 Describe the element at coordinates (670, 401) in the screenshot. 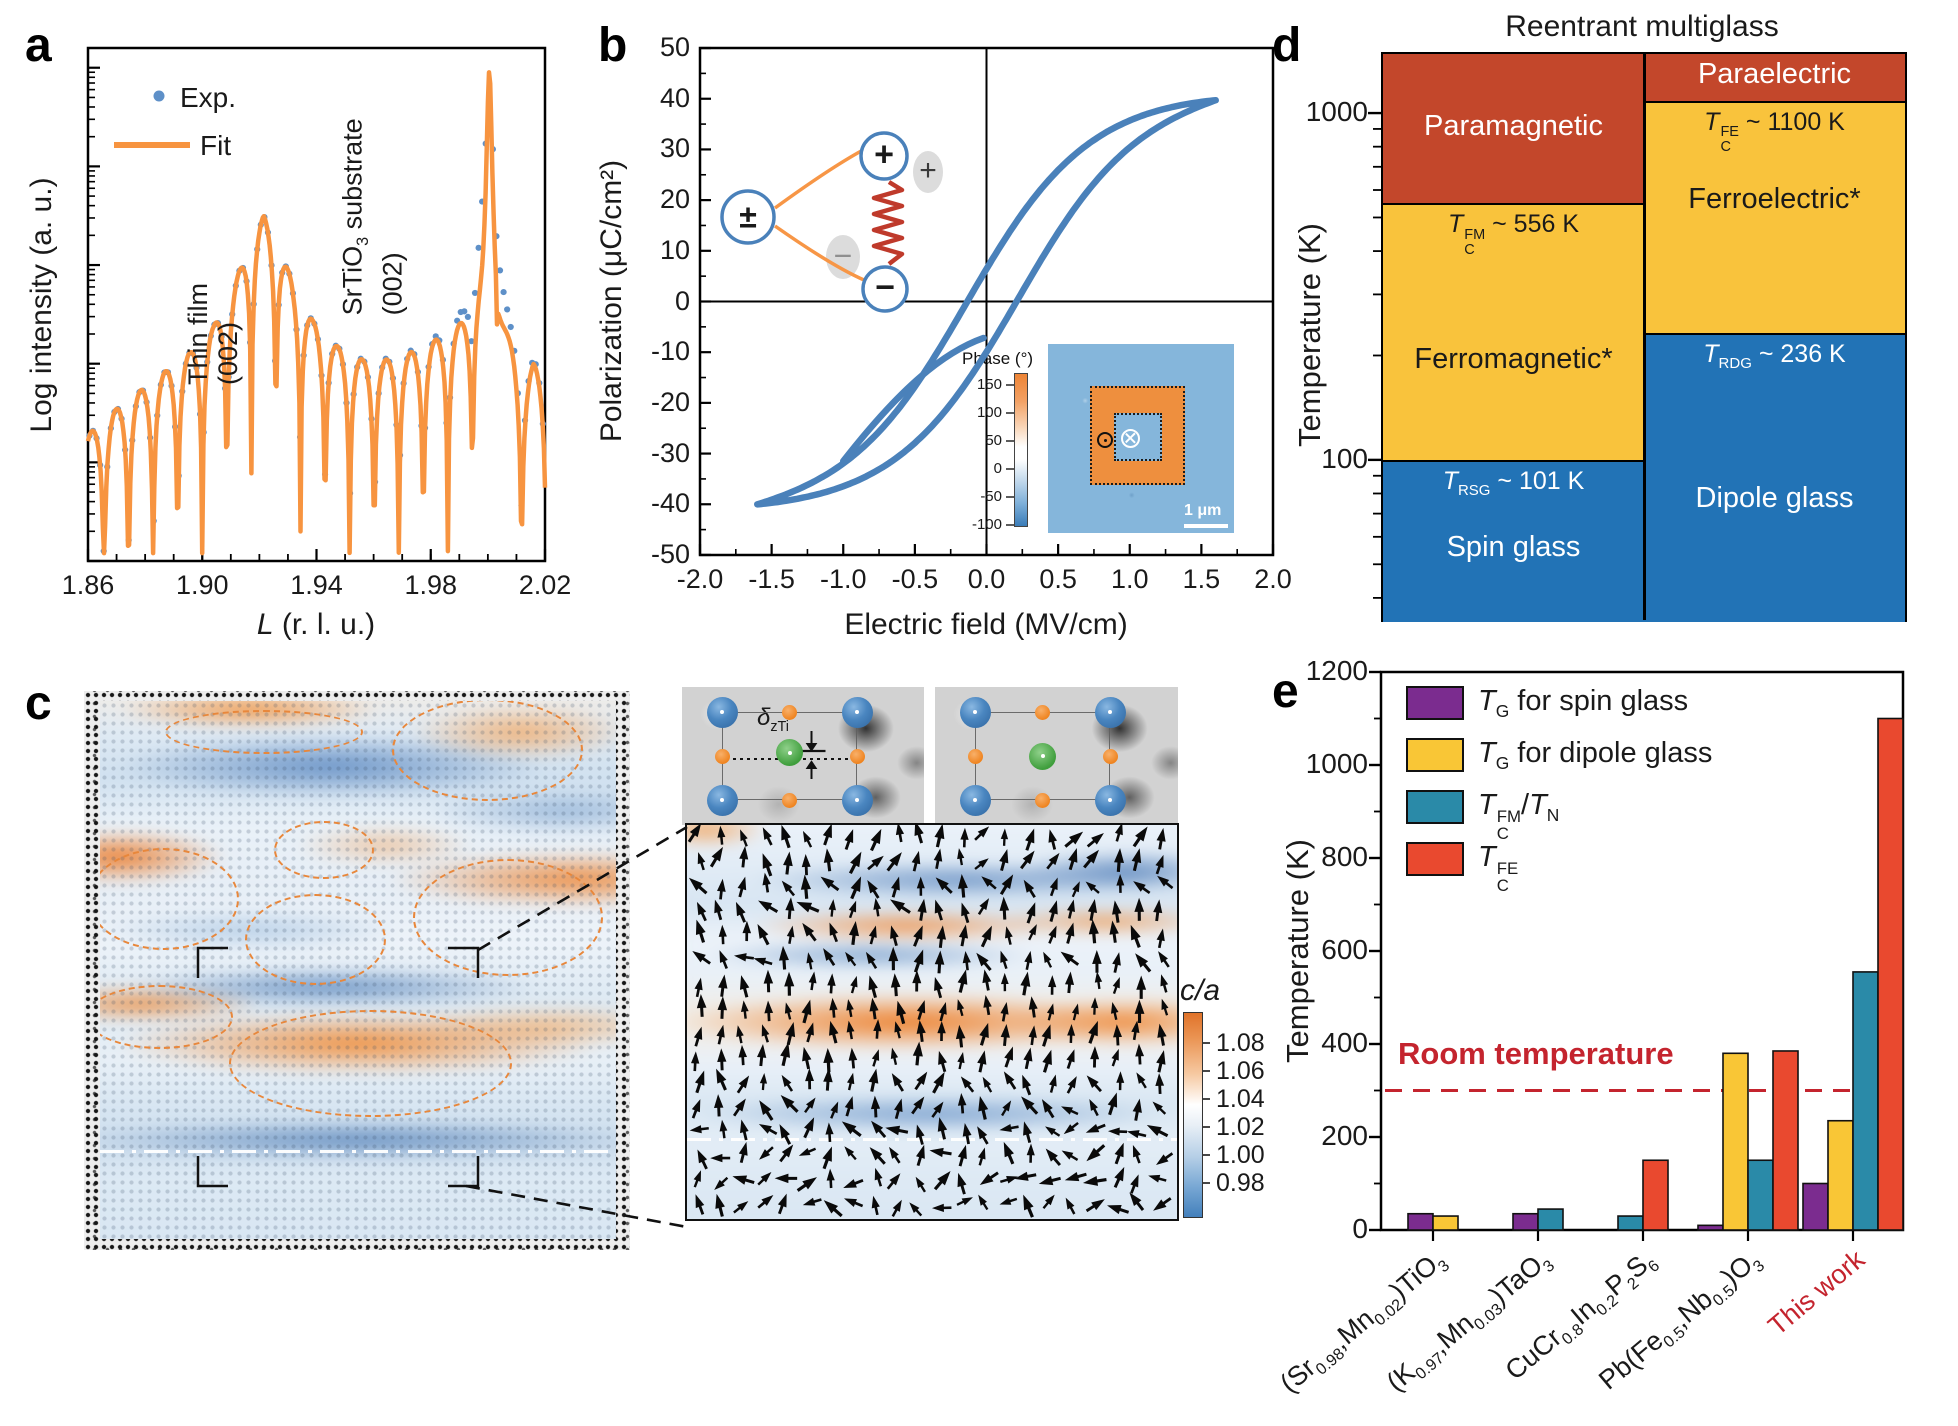

I see `b-y-tick-label: -20` at that location.